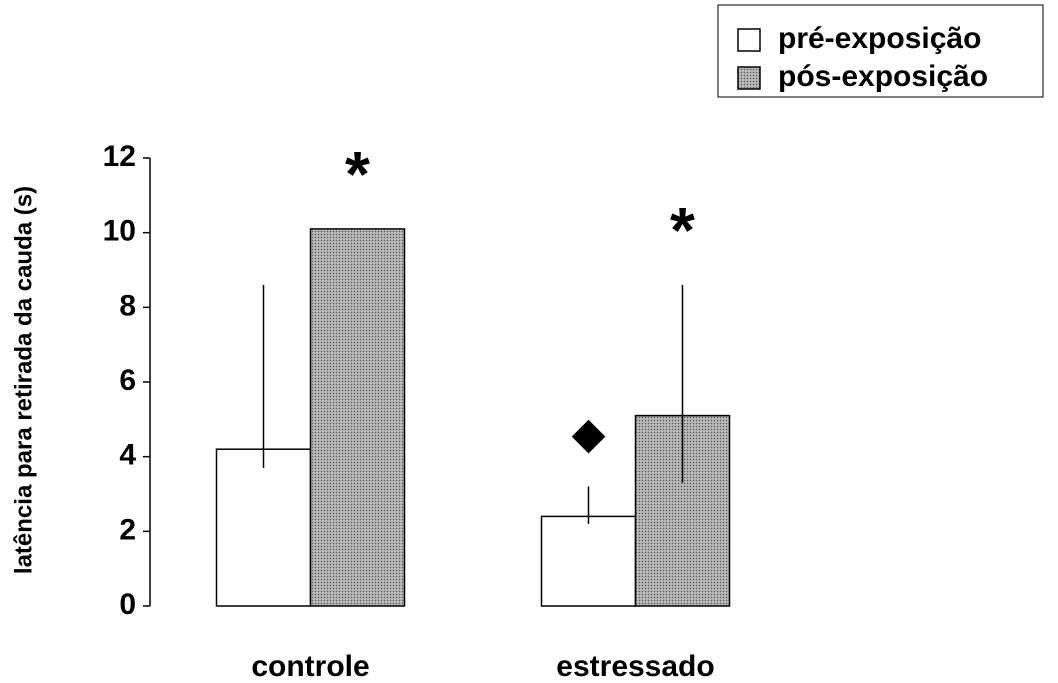 This screenshot has width=1058, height=683. I want to click on y-tick-label: 4, so click(127, 455).